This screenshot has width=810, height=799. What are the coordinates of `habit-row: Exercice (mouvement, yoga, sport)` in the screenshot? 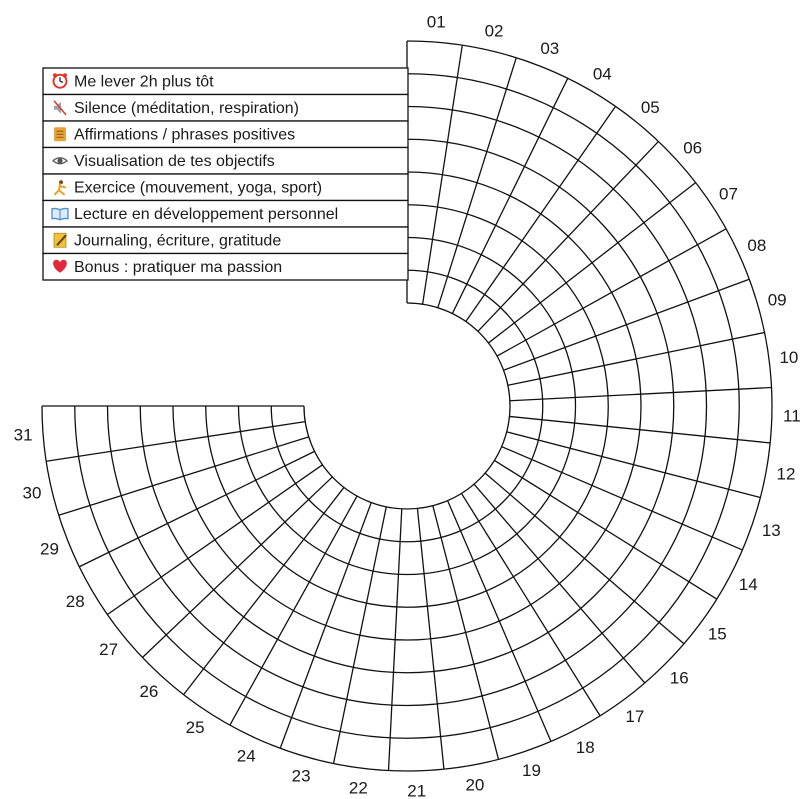 It's located at (225, 187).